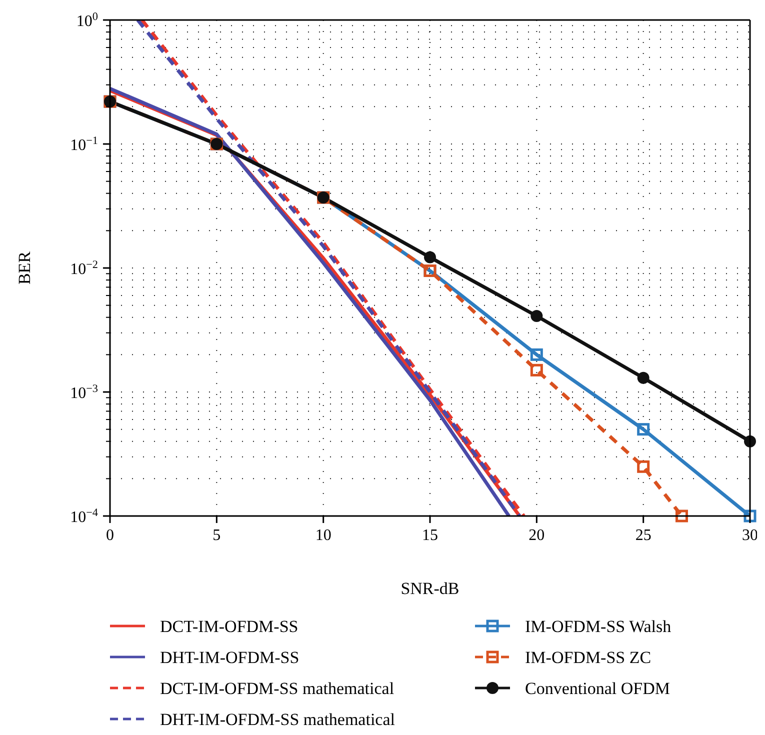 The image size is (765, 735). What do you see at coordinates (216, 535) in the screenshot?
I see `x-tick-label: 5` at bounding box center [216, 535].